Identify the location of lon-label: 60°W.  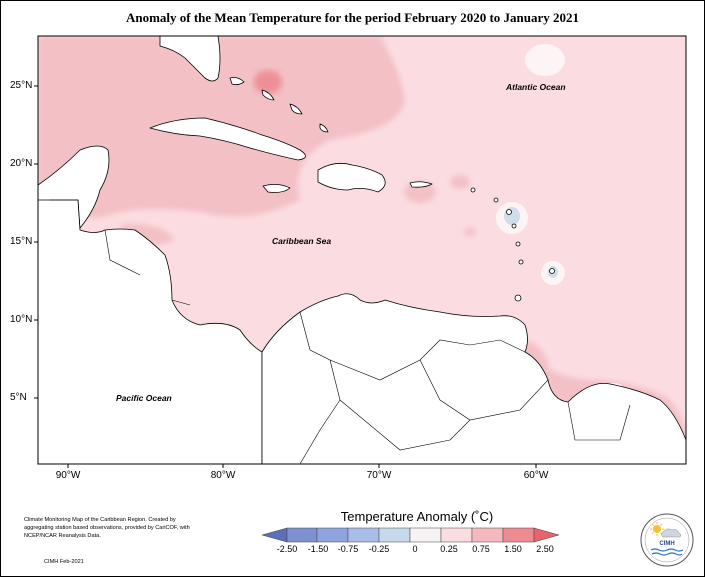
(536, 475).